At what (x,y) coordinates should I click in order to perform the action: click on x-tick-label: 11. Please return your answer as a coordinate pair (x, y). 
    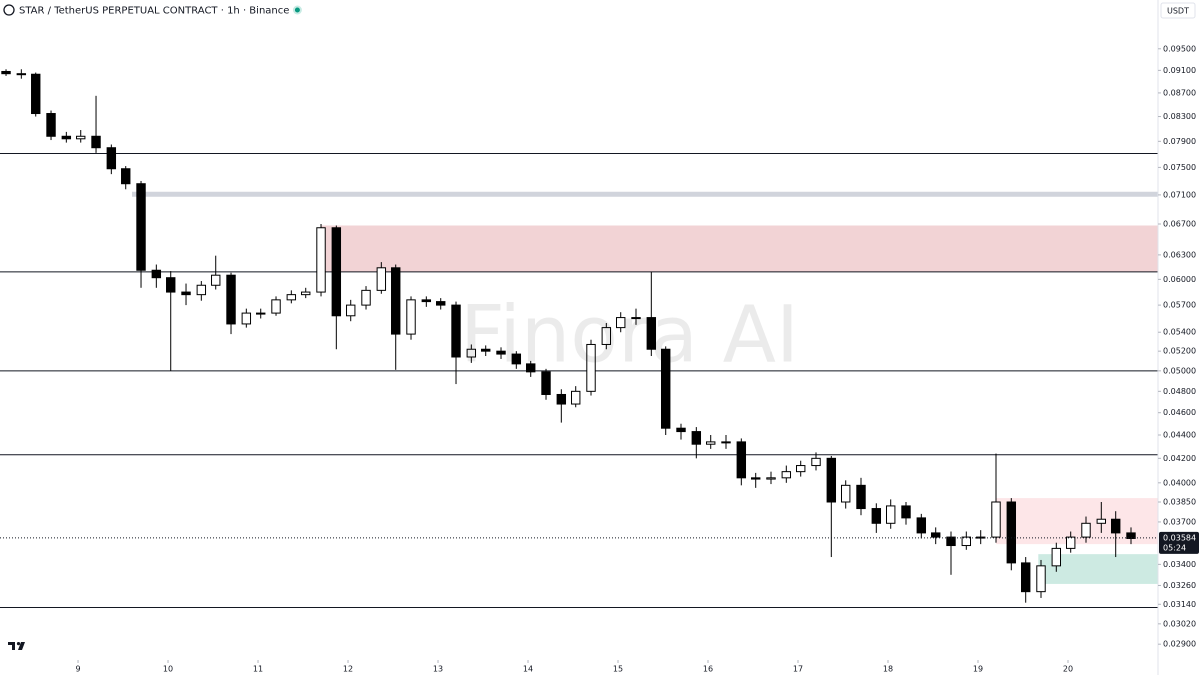
    Looking at the image, I should click on (258, 669).